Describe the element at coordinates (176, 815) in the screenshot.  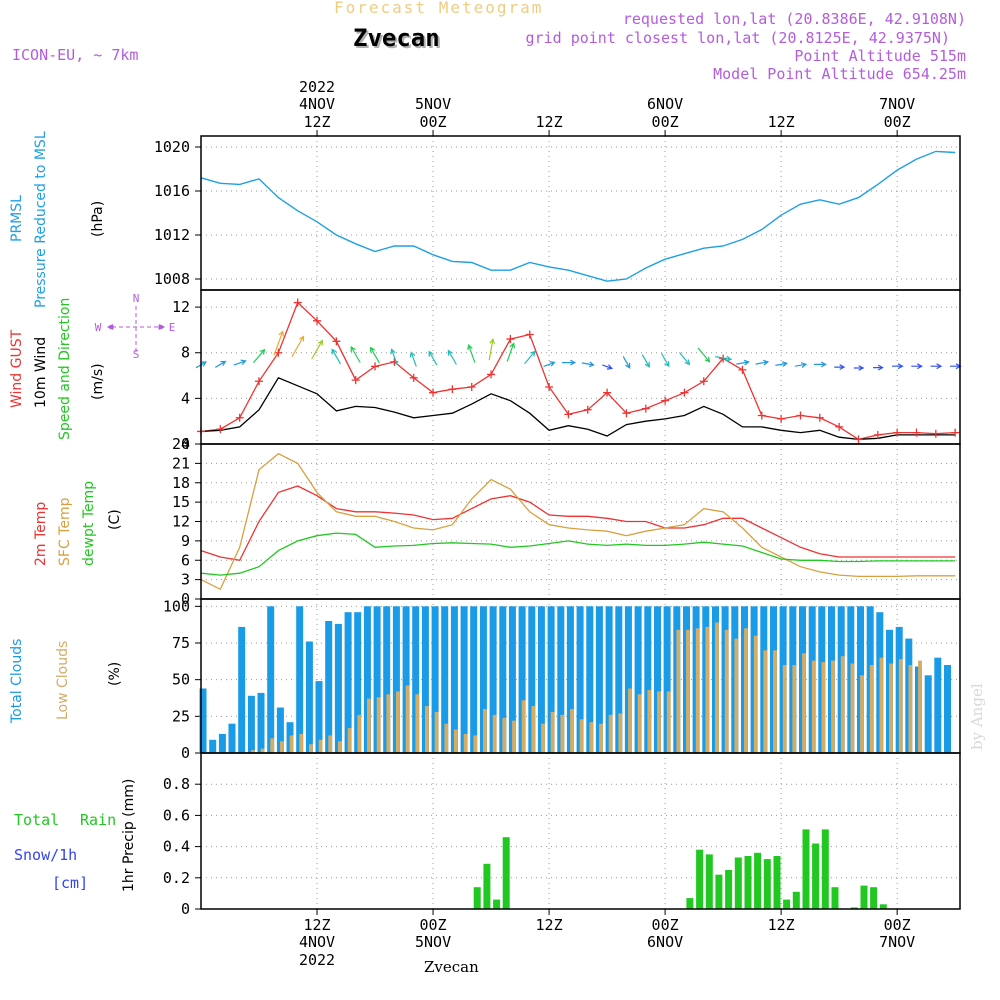
I see `y-tick-label: 0.6` at that location.